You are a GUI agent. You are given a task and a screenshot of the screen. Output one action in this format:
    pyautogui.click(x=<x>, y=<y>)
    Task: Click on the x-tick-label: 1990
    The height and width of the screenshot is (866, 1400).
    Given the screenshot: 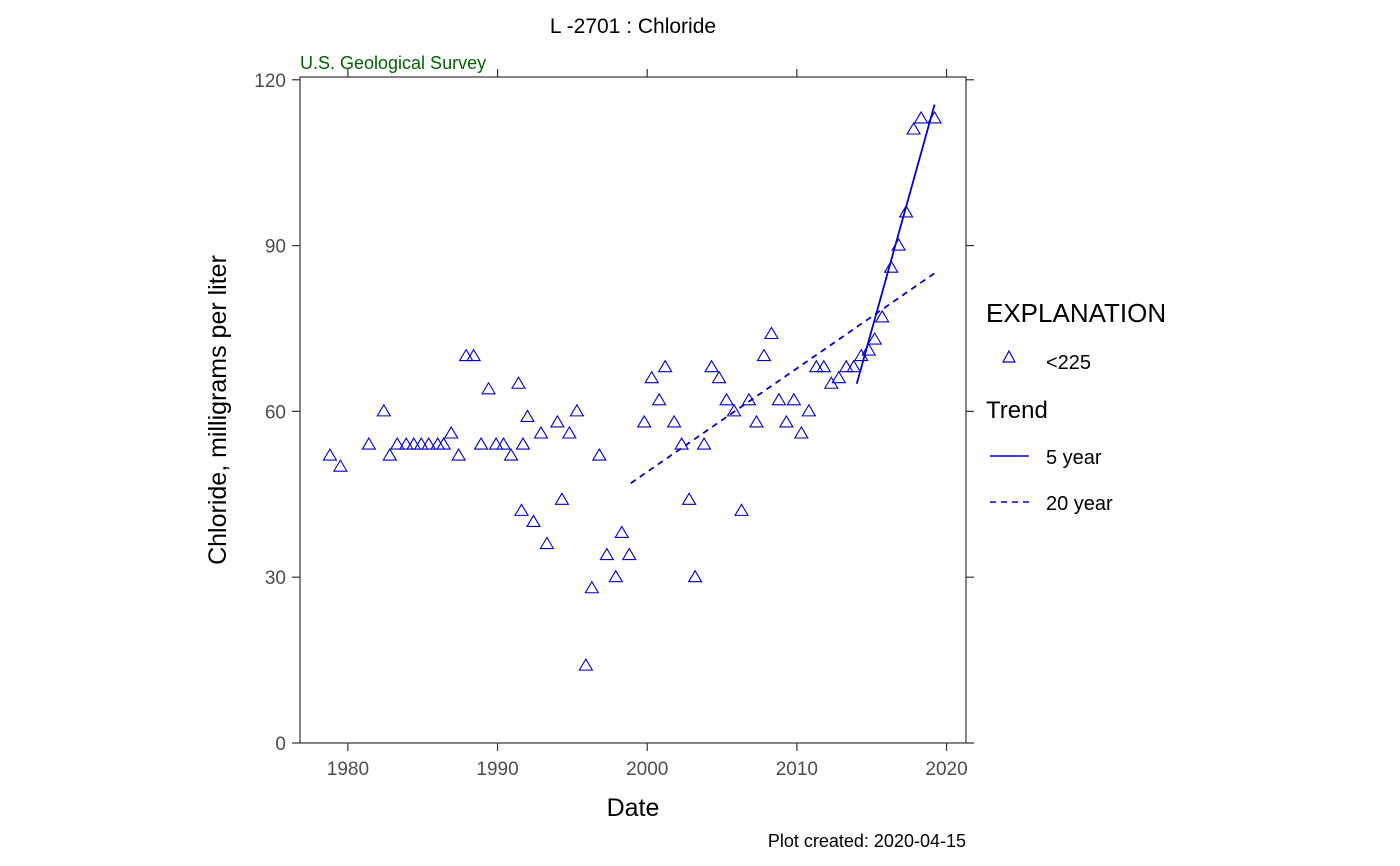 What is the action you would take?
    pyautogui.click(x=497, y=769)
    